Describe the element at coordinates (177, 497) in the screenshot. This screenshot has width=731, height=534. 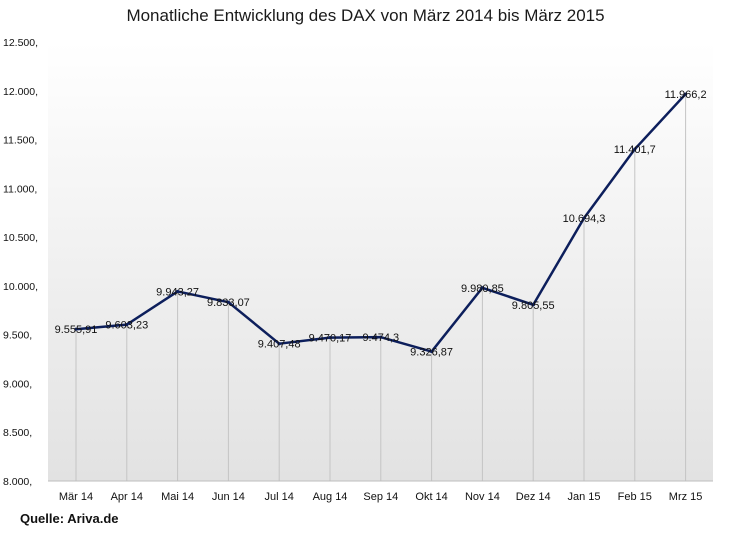
I see `x-tick-label: Mai 14` at that location.